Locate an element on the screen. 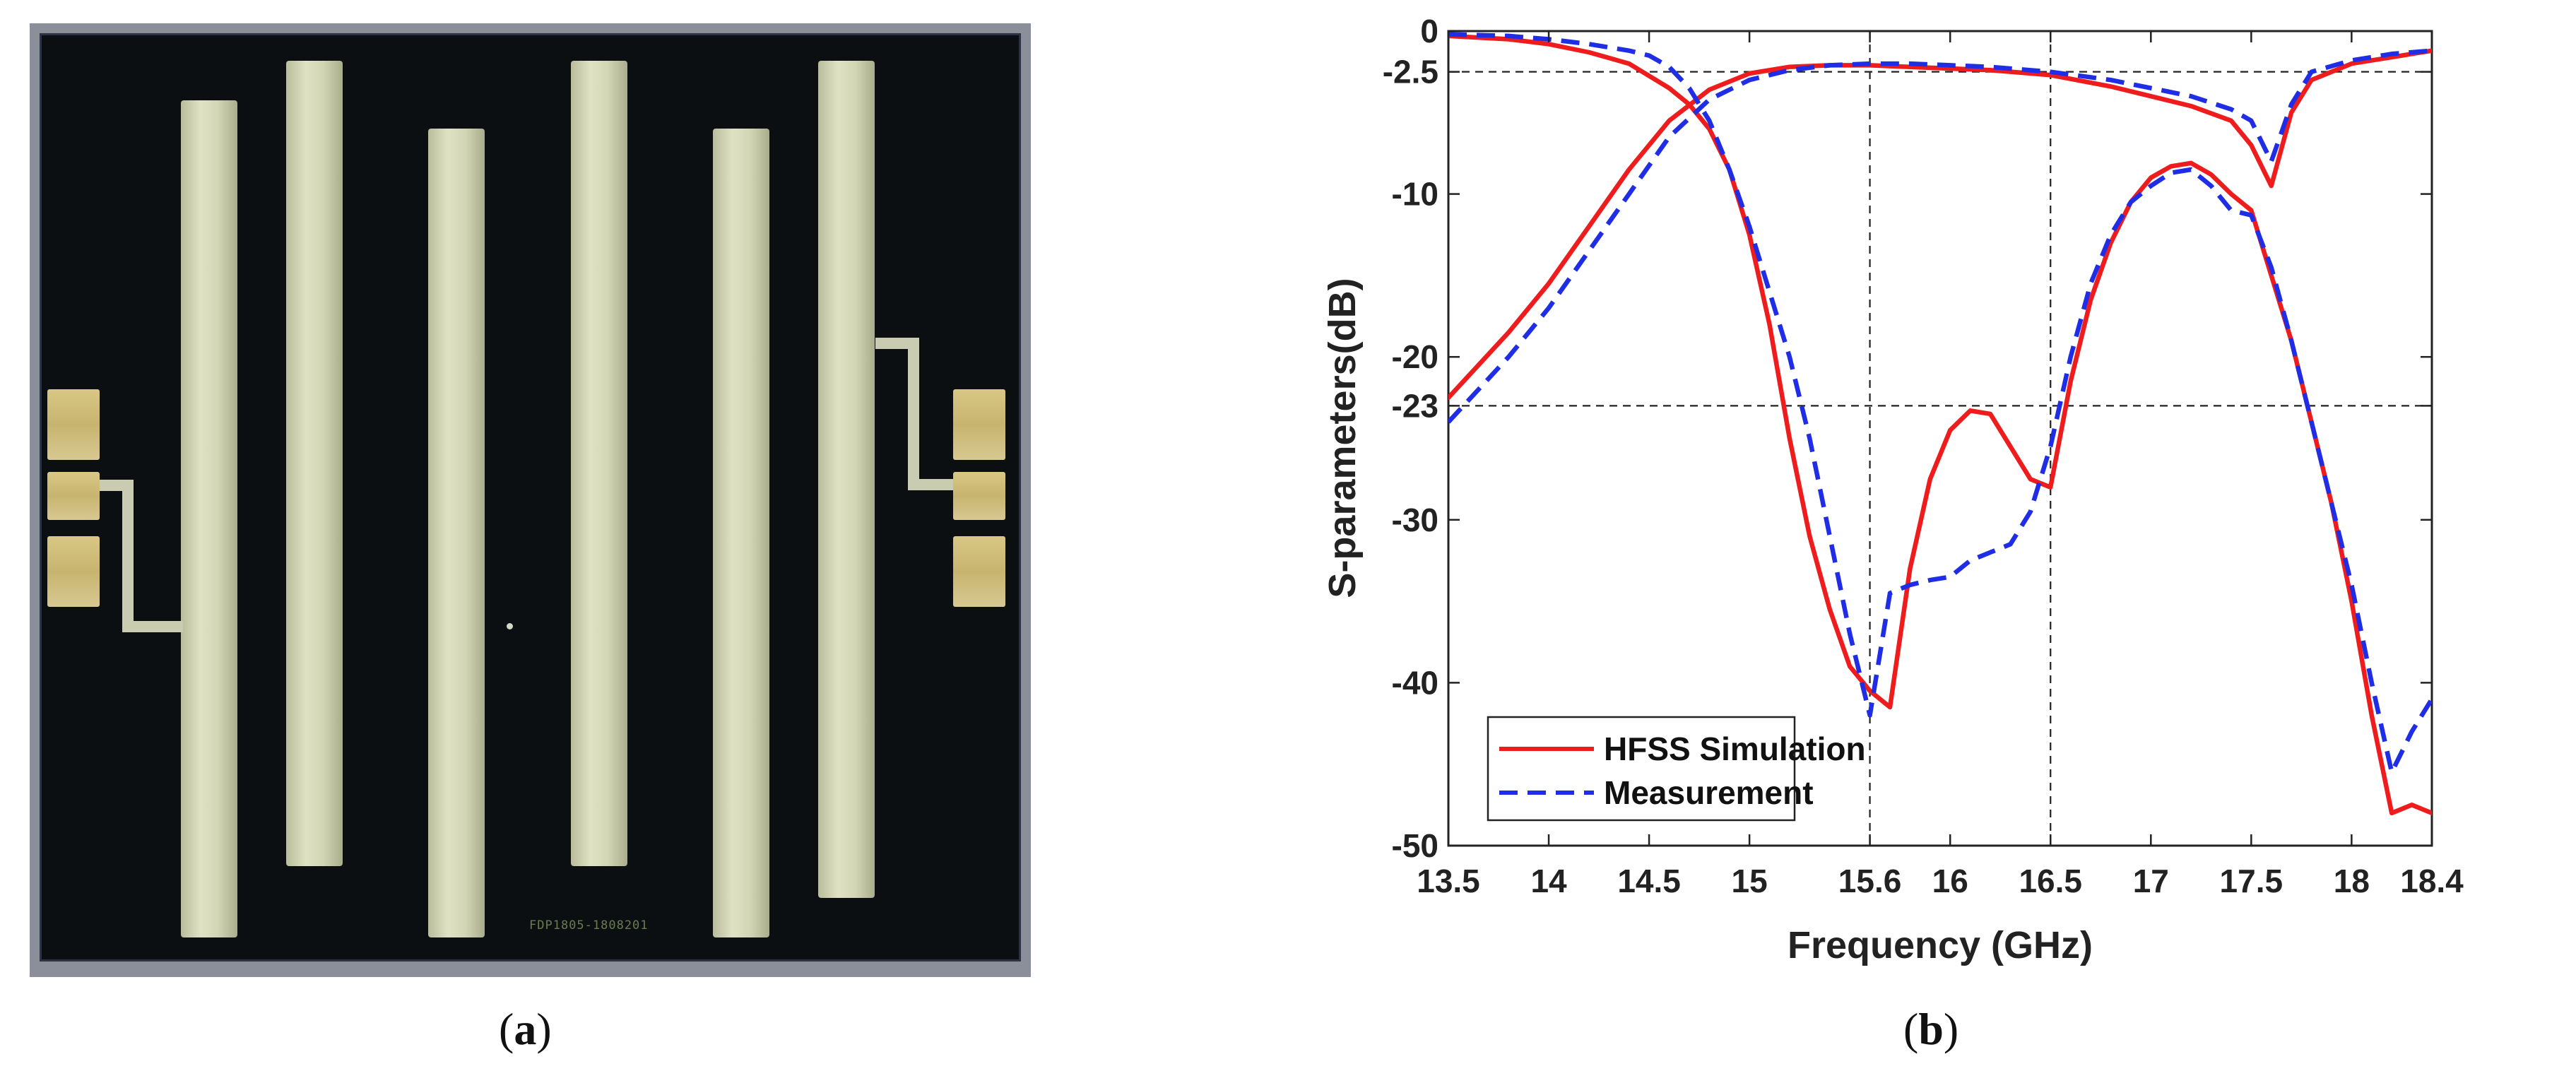 This screenshot has height=1071, width=2576. caption-panel-a: (a) is located at coordinates (525, 1029).